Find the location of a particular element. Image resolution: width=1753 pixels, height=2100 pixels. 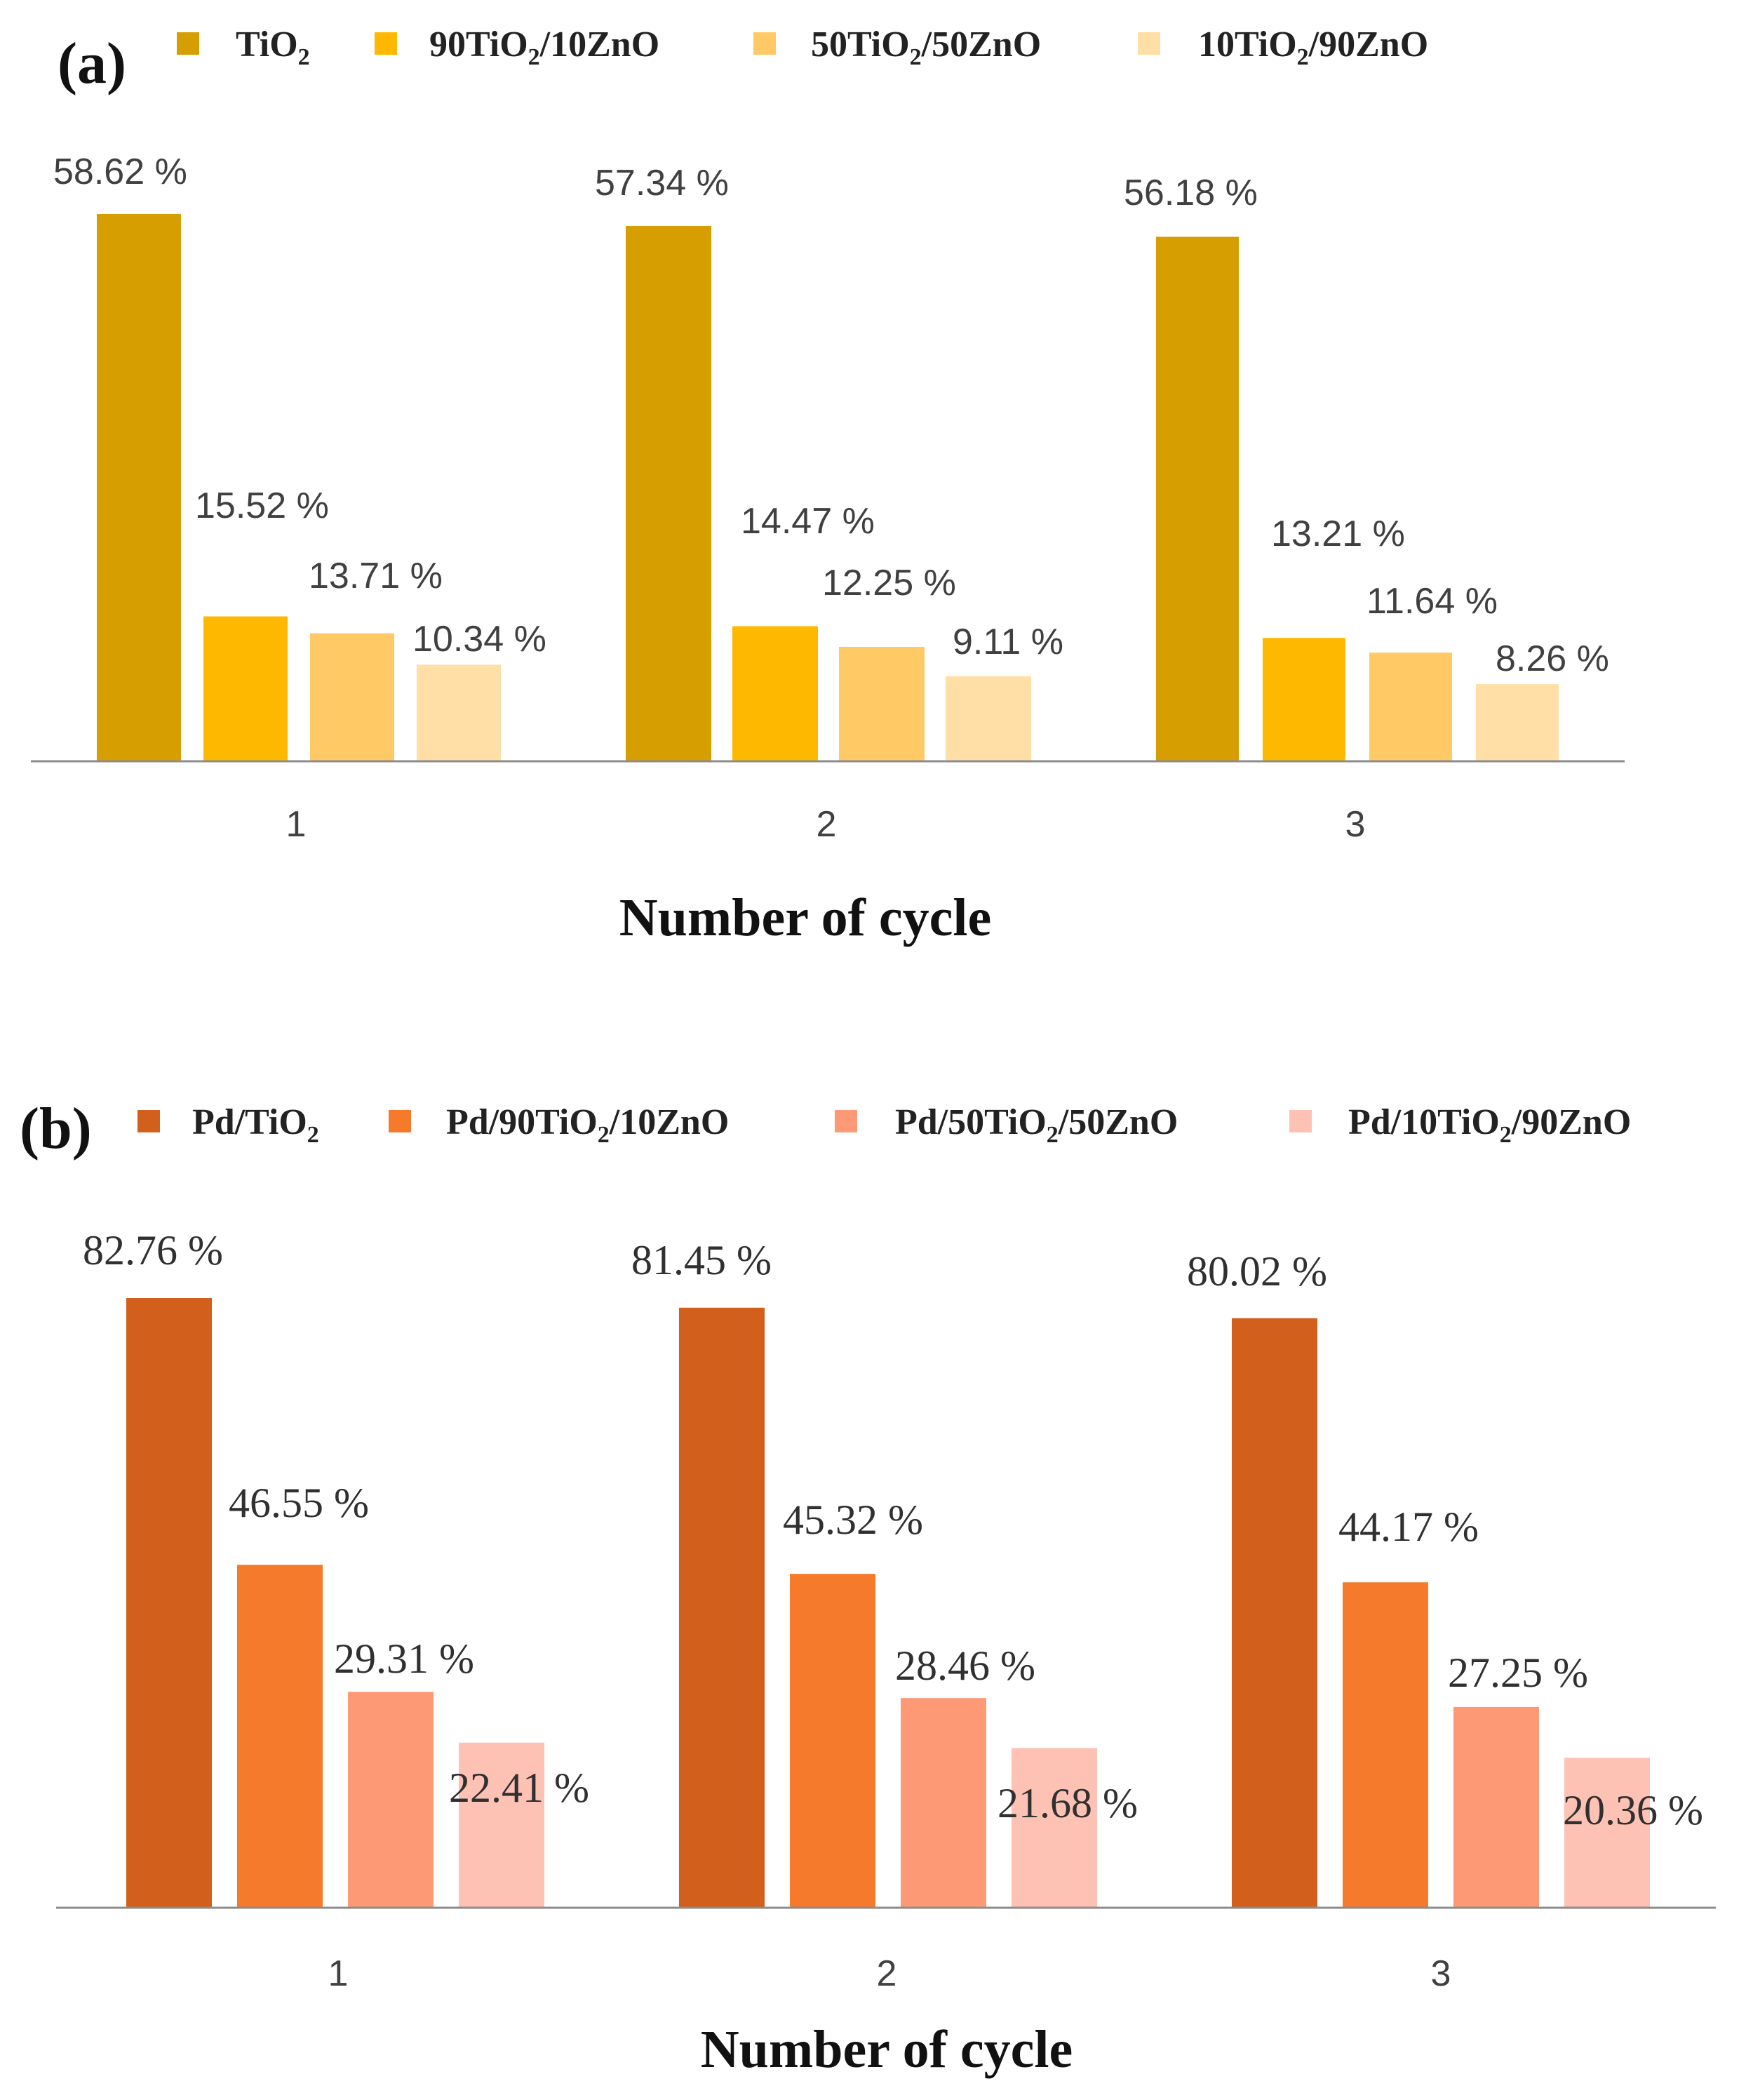

data-label-b-cycle2-series4: 21.68 % is located at coordinates (1068, 1803).